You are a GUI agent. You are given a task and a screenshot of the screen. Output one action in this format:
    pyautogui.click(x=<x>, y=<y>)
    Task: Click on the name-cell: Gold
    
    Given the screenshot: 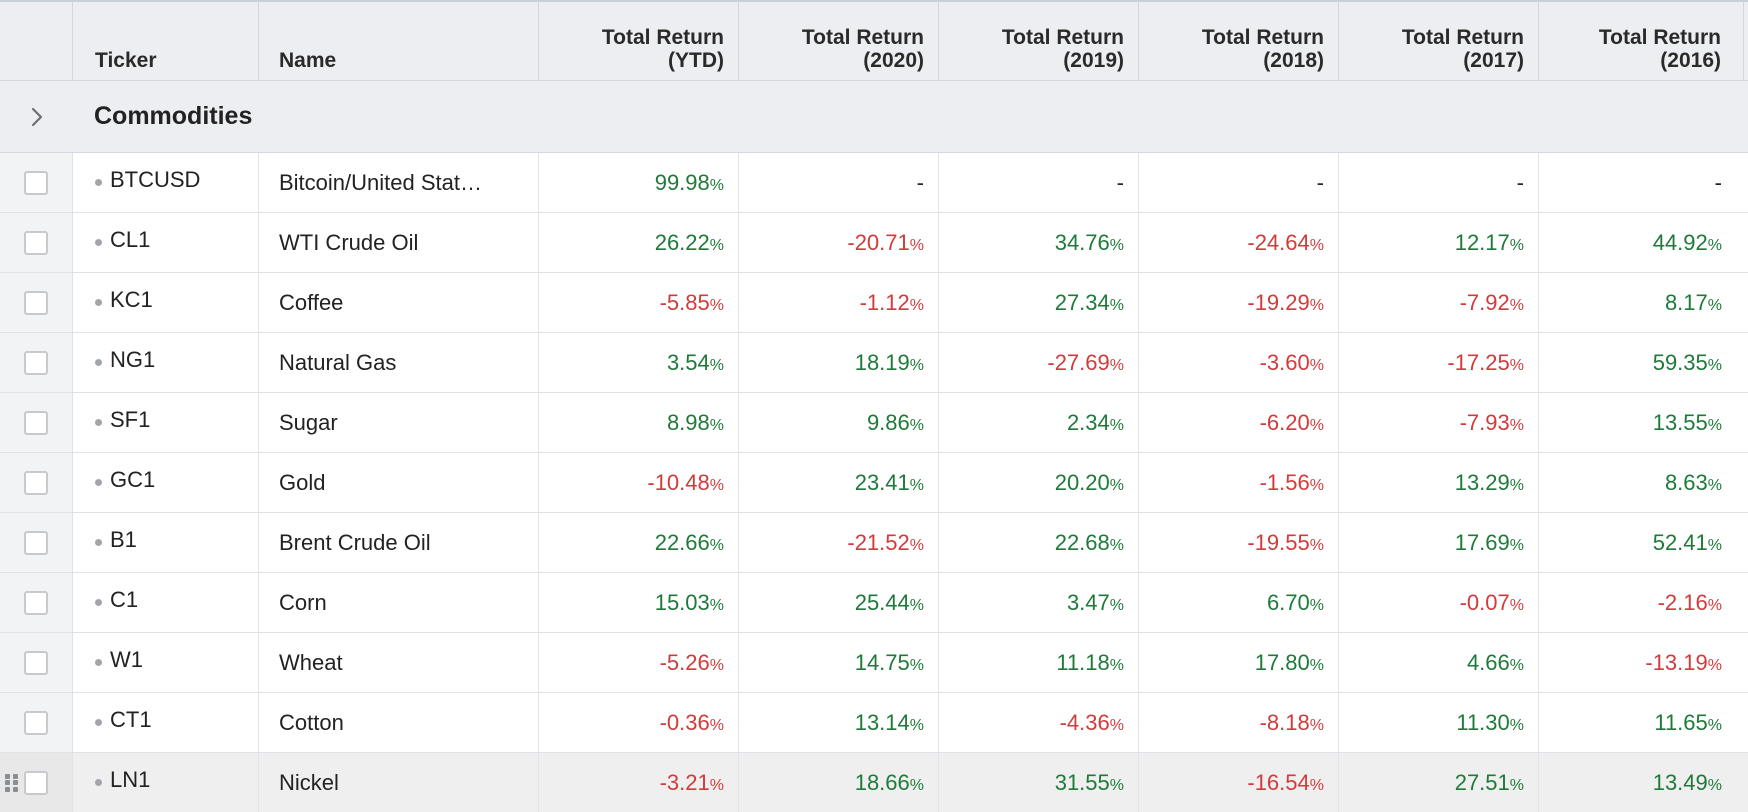 What is the action you would take?
    pyautogui.click(x=399, y=482)
    